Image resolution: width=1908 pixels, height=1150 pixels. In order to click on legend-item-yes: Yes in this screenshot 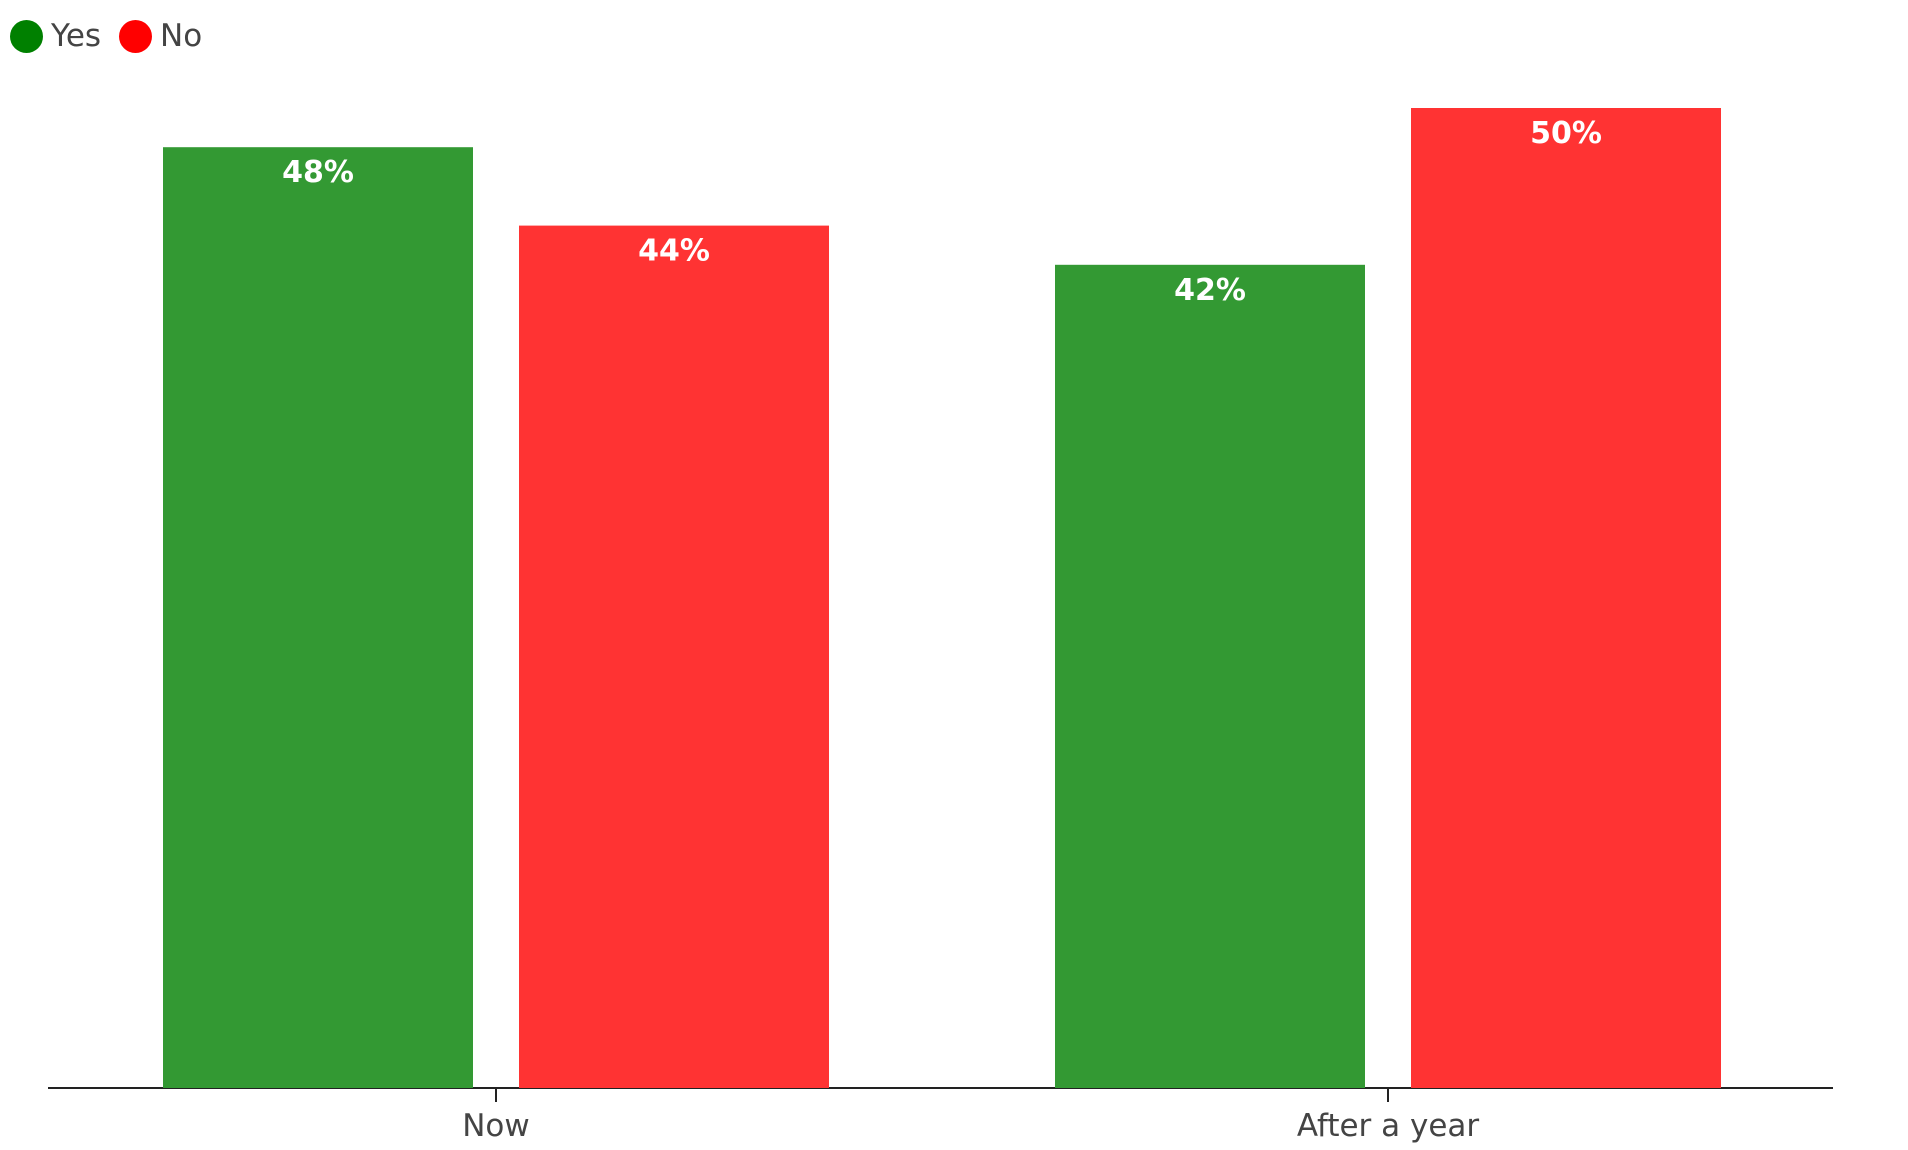, I will do `click(55, 36)`.